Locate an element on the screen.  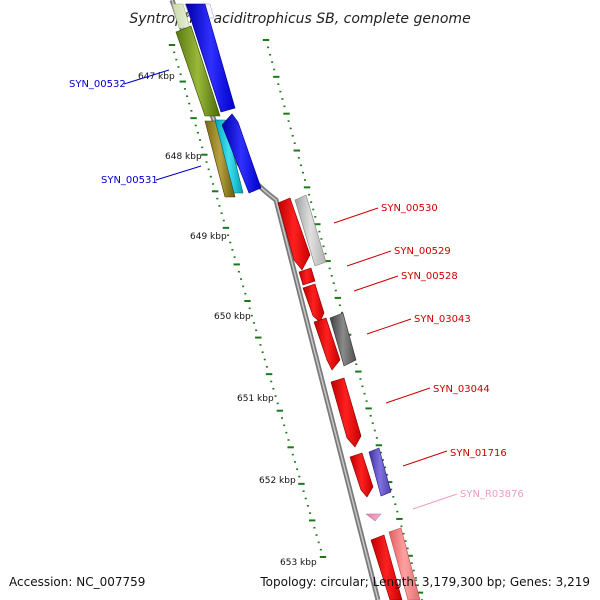
gene-label-text: SYN_00531 is located at coordinates (129, 180).